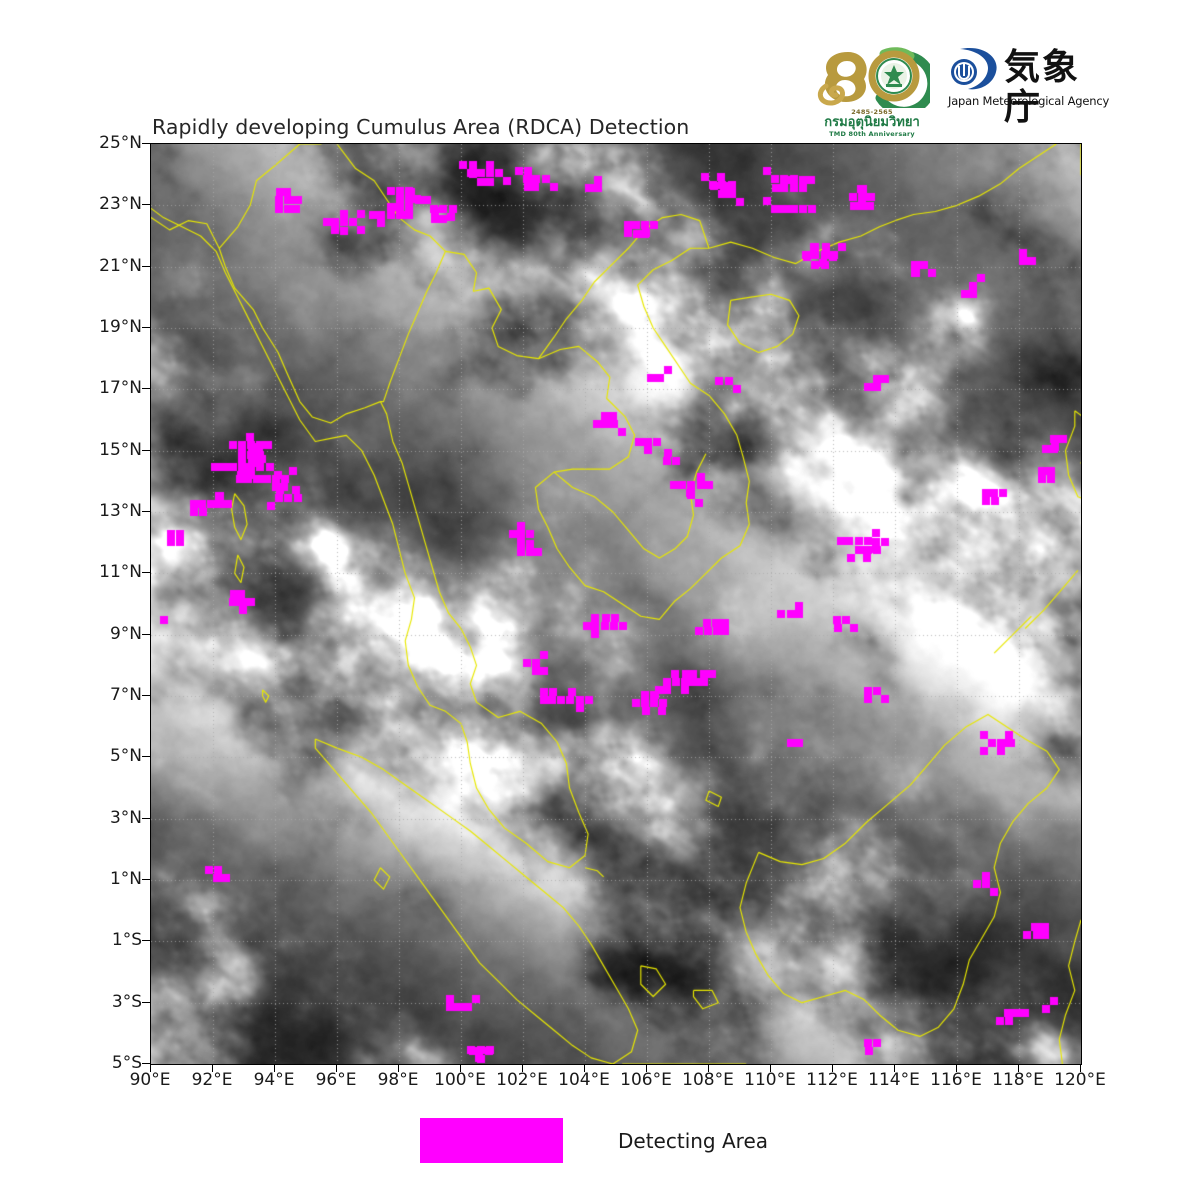  What do you see at coordinates (125, 695) in the screenshot?
I see `y-axis-tick-label: 7°N` at bounding box center [125, 695].